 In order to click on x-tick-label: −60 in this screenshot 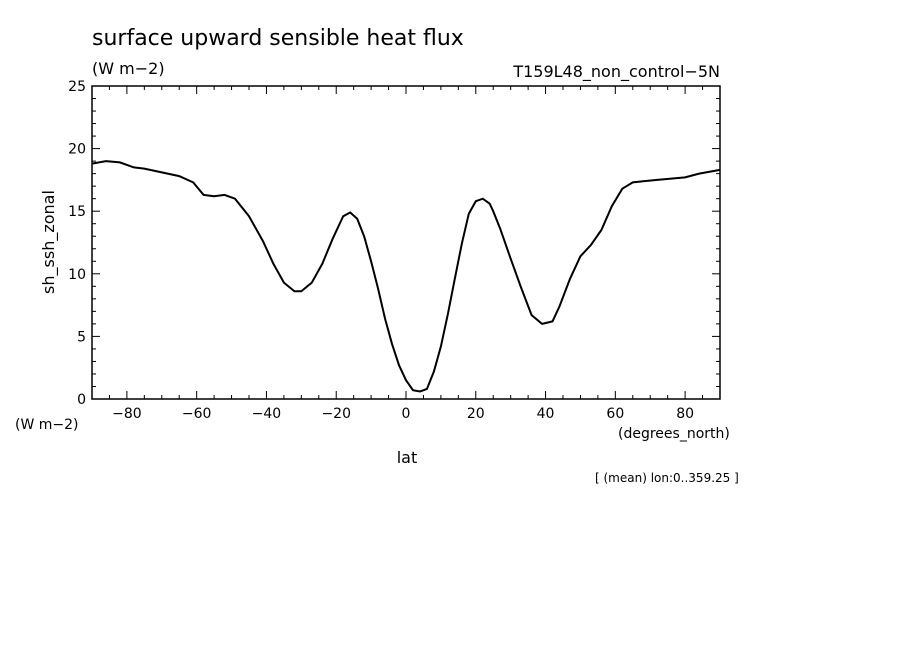, I will do `click(197, 414)`.